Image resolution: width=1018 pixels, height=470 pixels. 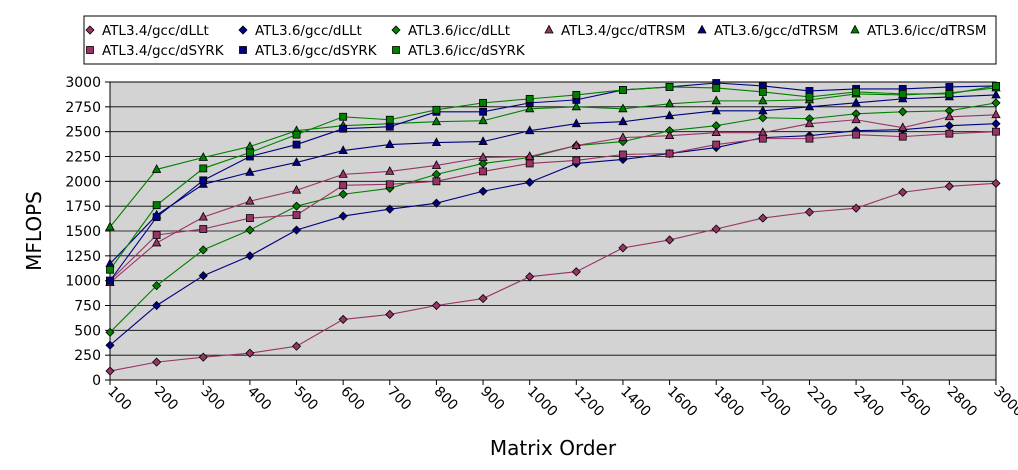 What do you see at coordinates (83, 158) in the screenshot?
I see `y-tick-label: 2250` at bounding box center [83, 158].